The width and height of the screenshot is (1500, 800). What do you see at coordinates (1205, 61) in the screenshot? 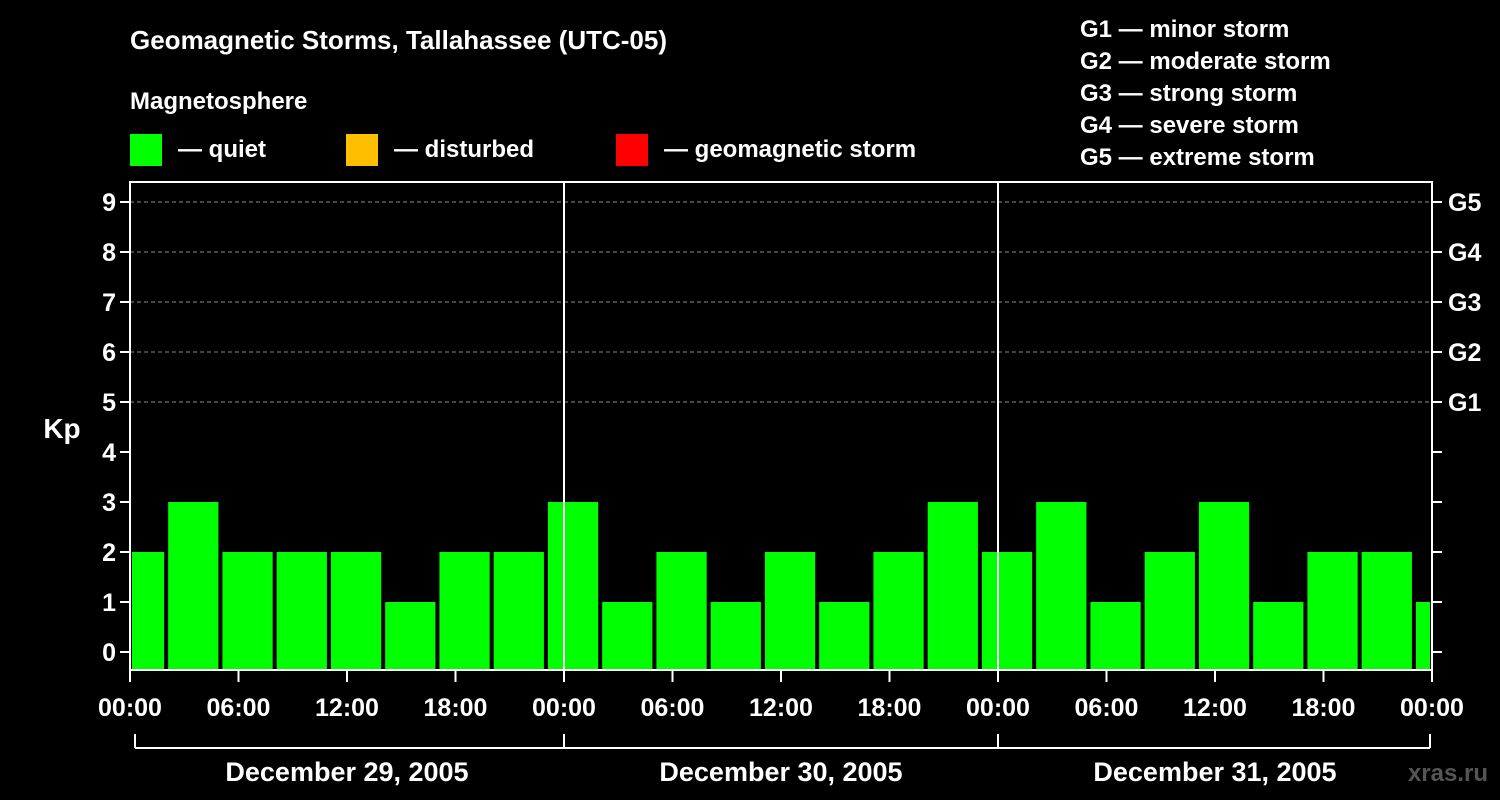
I see `scale-legend-g2: G2 — moderate storm` at bounding box center [1205, 61].